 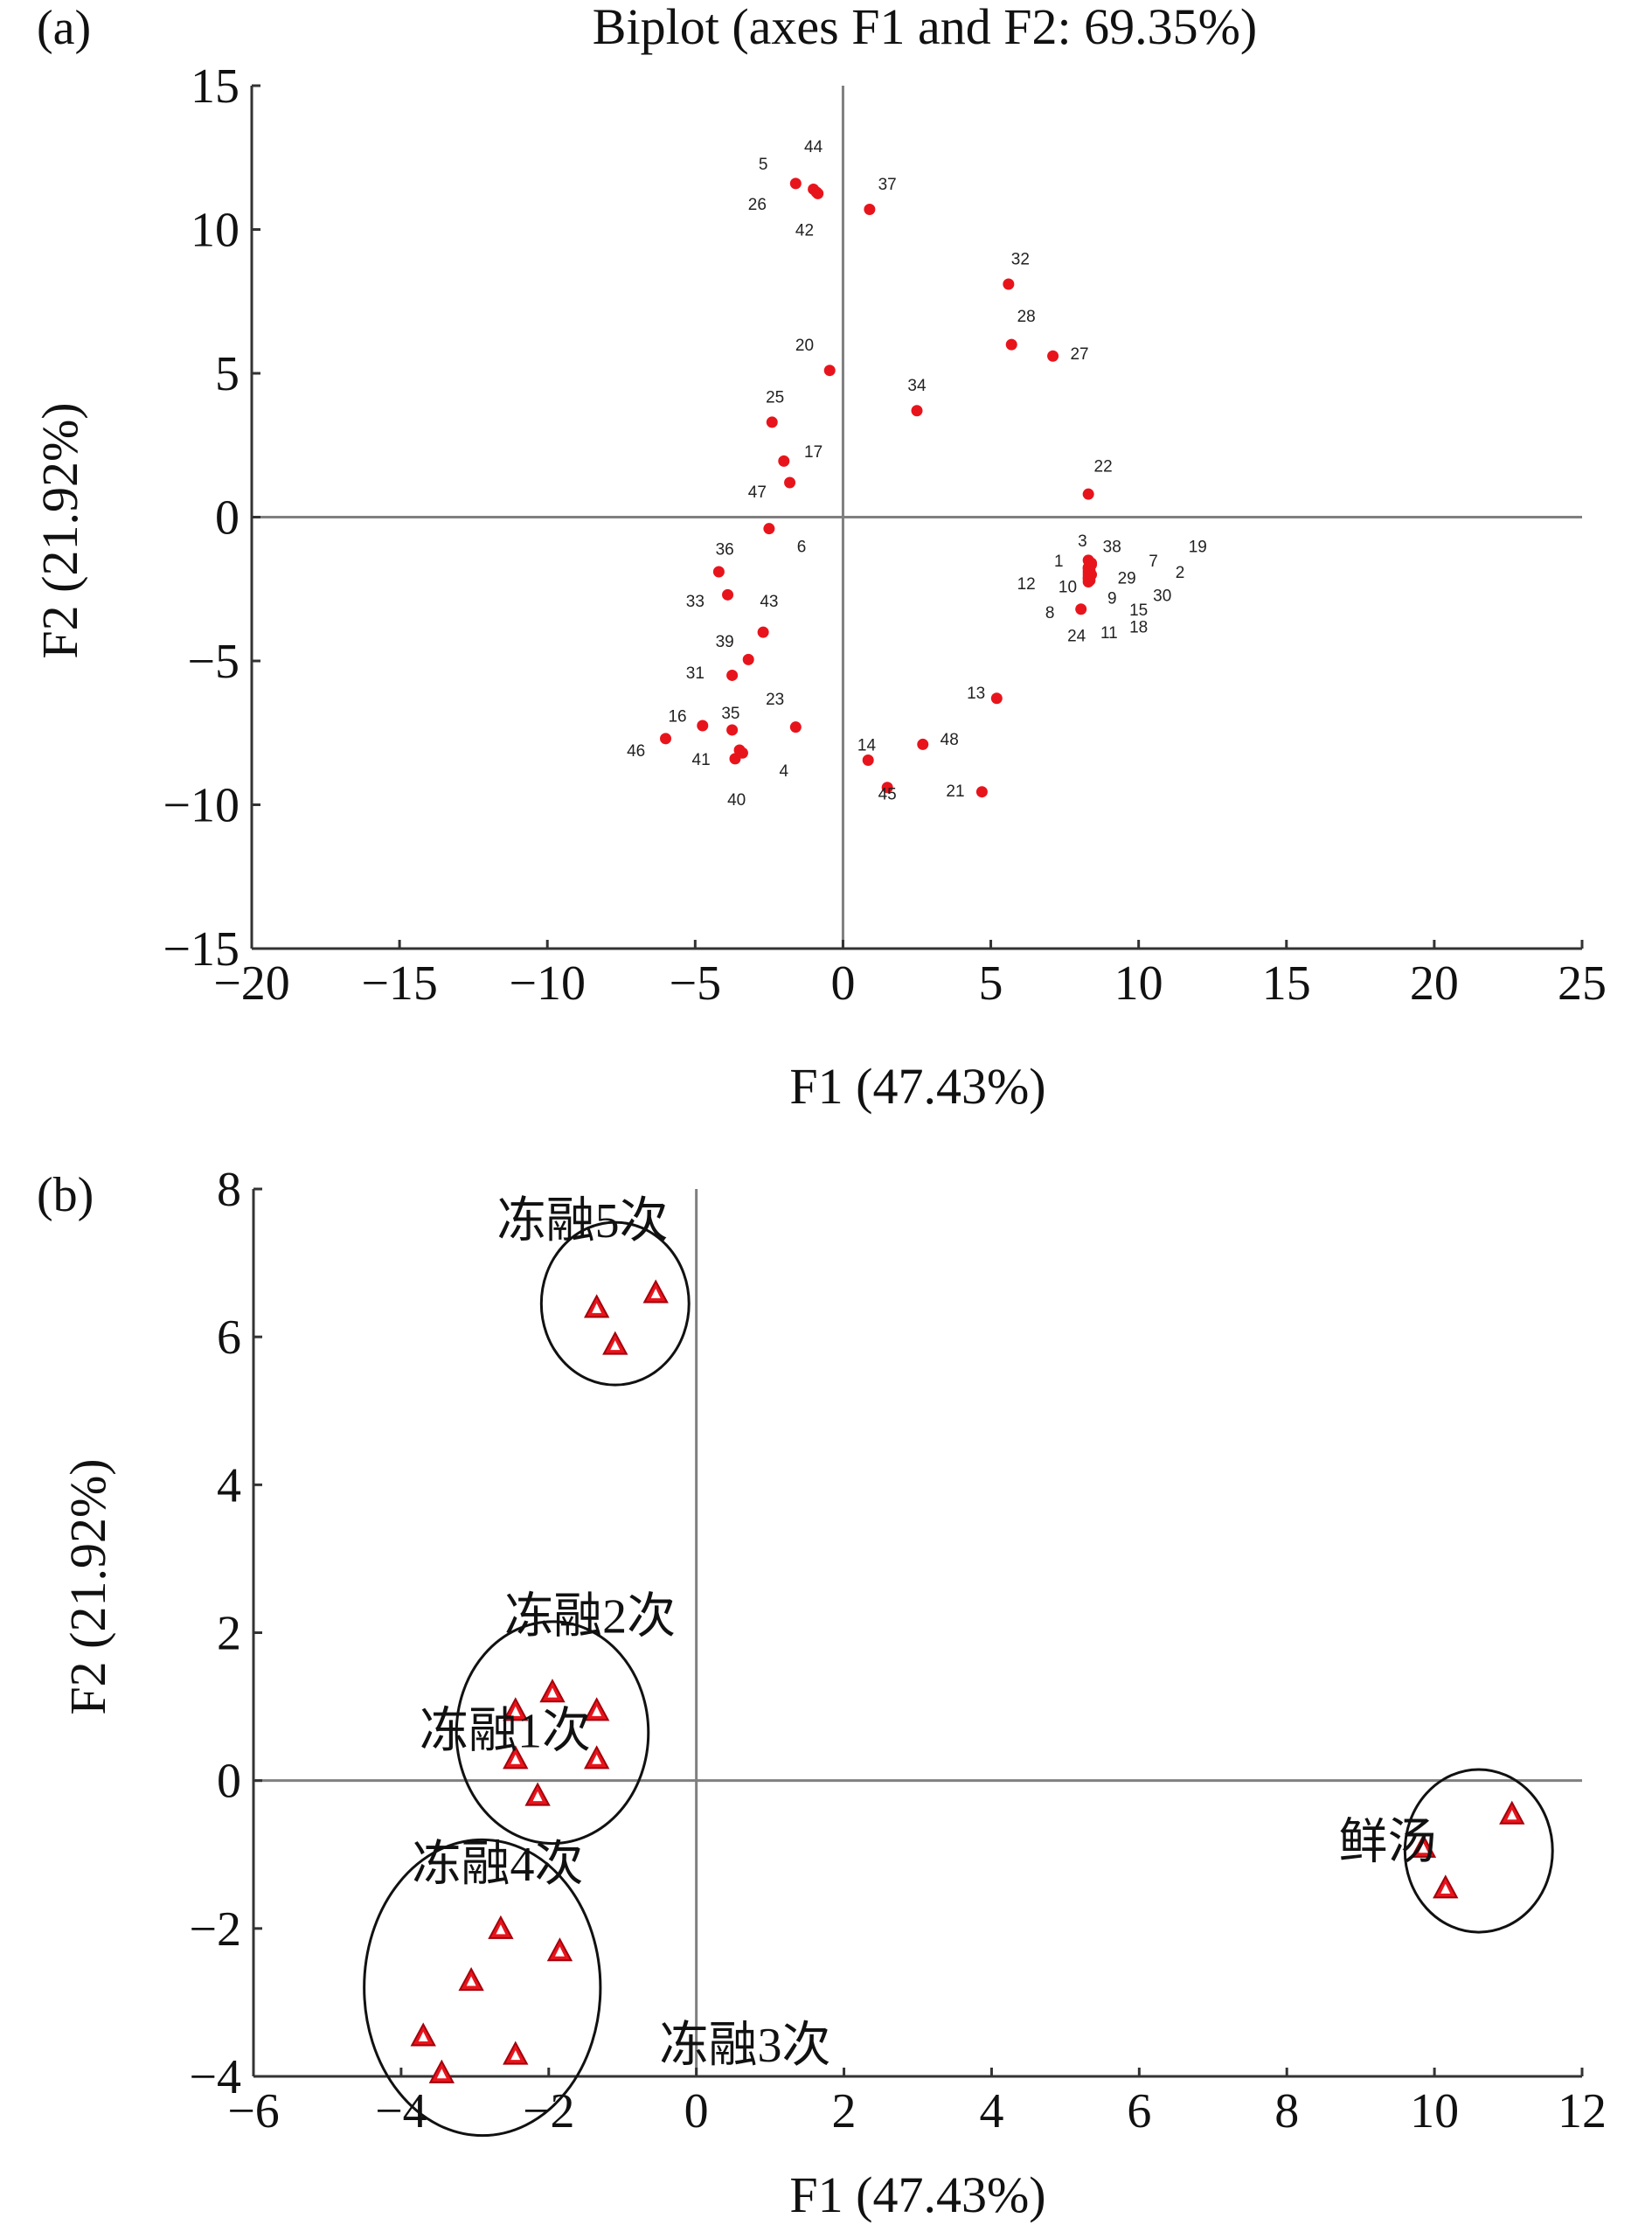 I want to click on panel-a-x-tick-label: −5, so click(x=696, y=984).